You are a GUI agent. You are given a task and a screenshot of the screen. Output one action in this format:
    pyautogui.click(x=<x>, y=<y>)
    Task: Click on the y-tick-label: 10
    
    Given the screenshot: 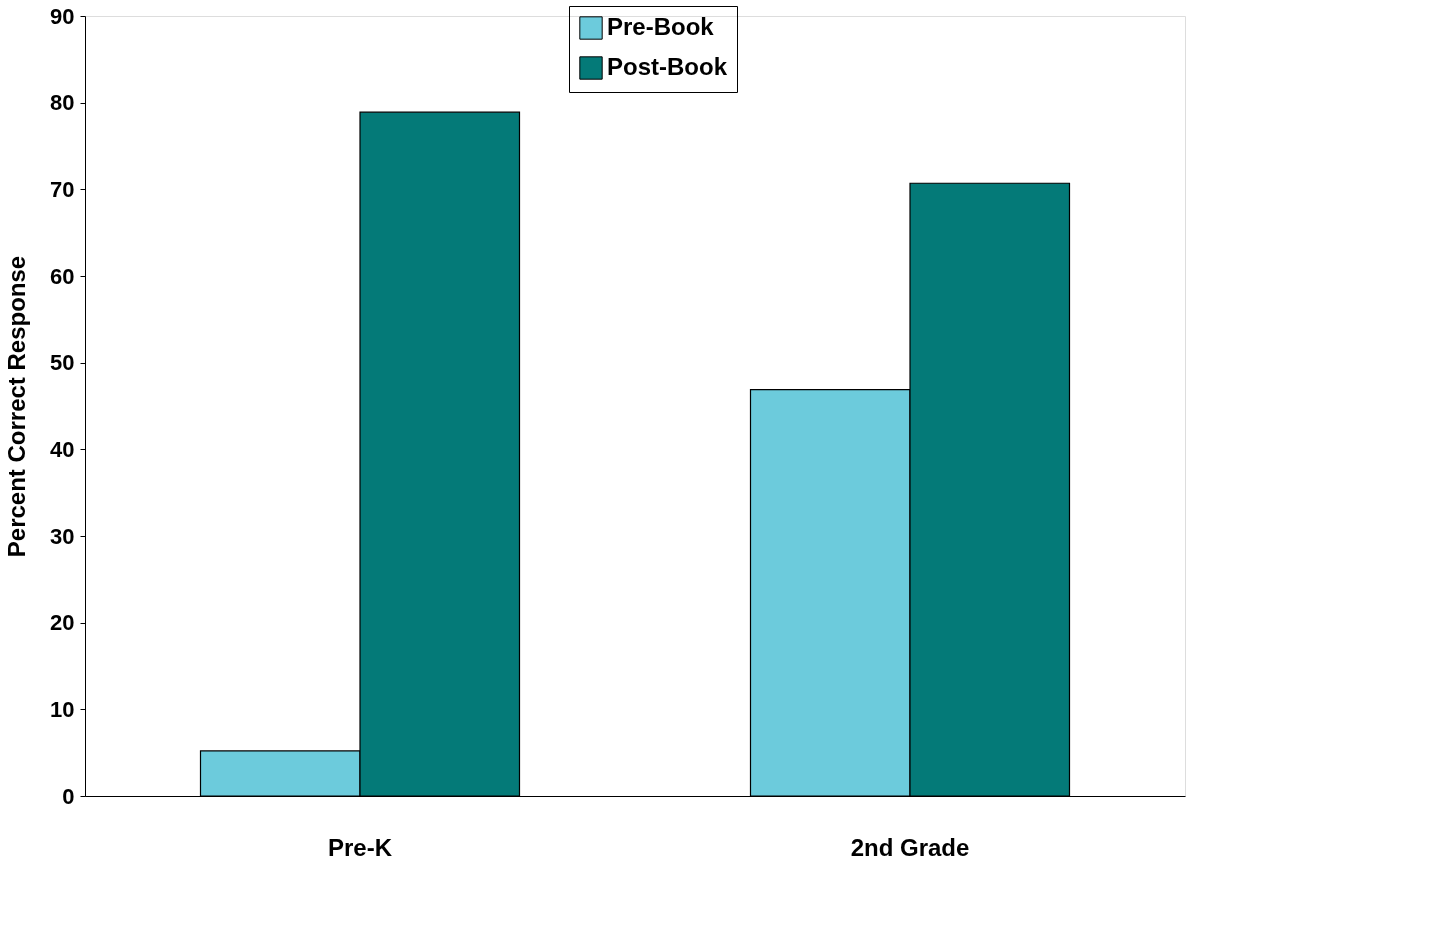 What is the action you would take?
    pyautogui.click(x=62, y=709)
    